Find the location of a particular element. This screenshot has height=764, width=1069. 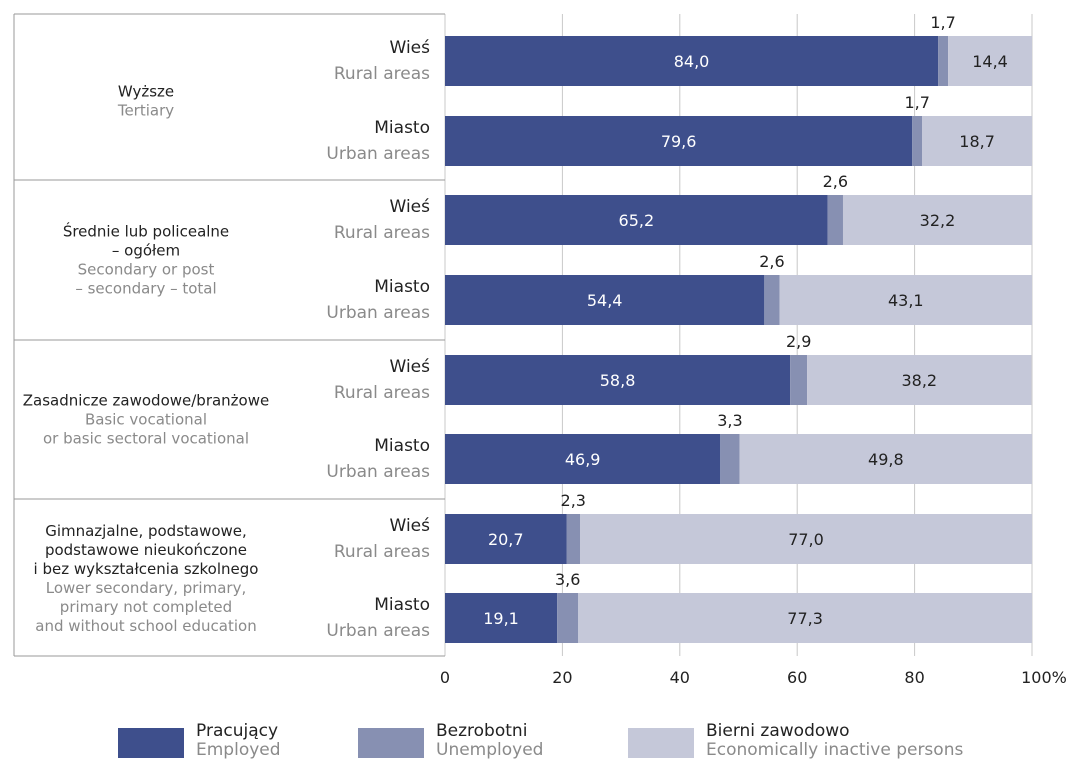

value-label-inactive: 18,7 is located at coordinates (977, 141).